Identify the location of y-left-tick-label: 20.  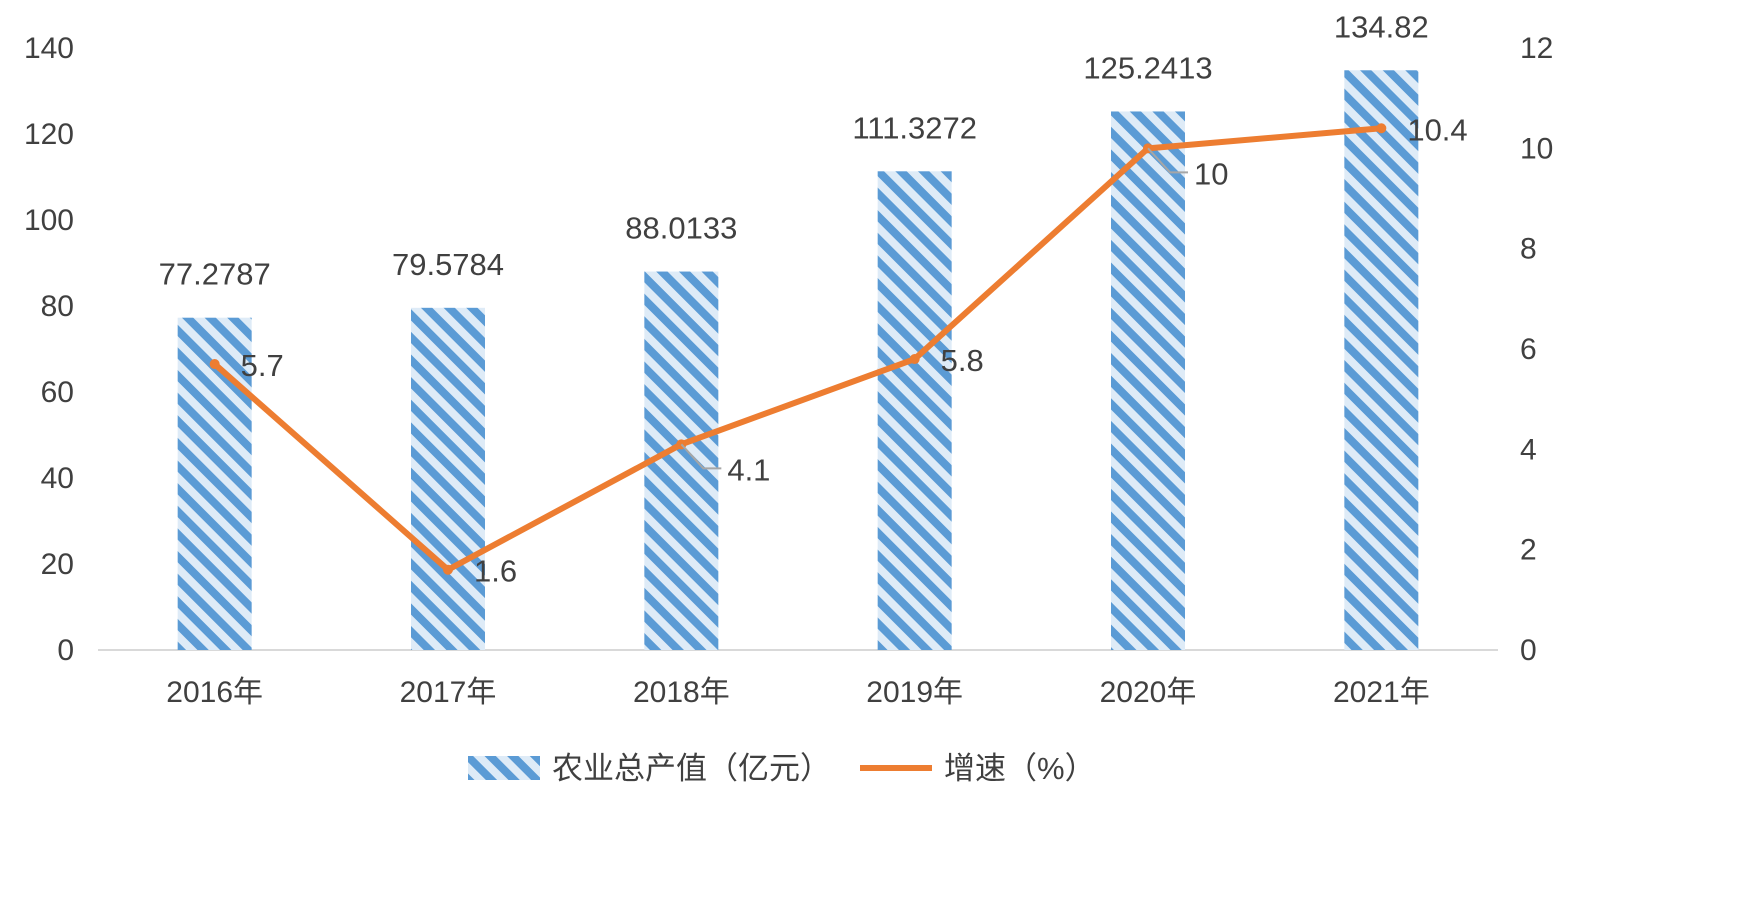
(57, 564).